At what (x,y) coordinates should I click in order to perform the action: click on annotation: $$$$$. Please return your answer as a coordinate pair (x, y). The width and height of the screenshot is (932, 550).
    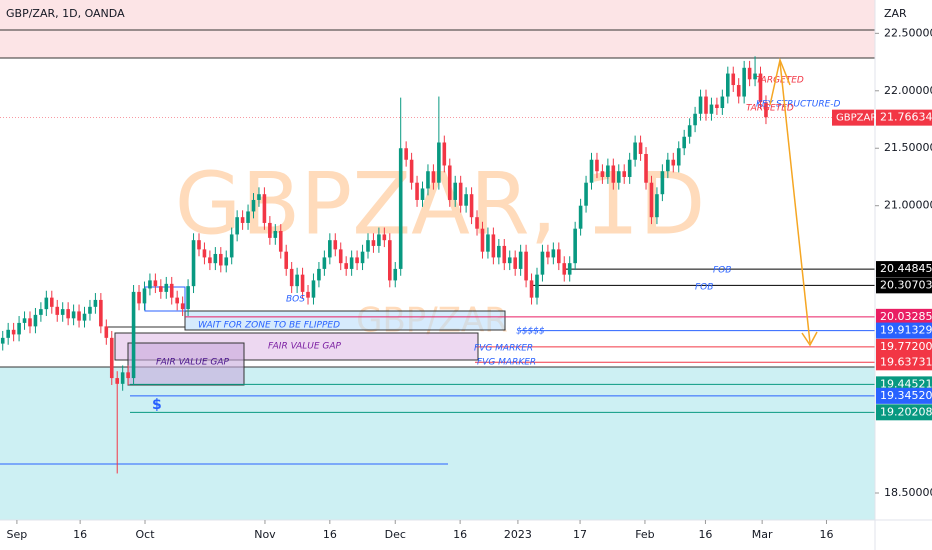
    Looking at the image, I should click on (530, 332).